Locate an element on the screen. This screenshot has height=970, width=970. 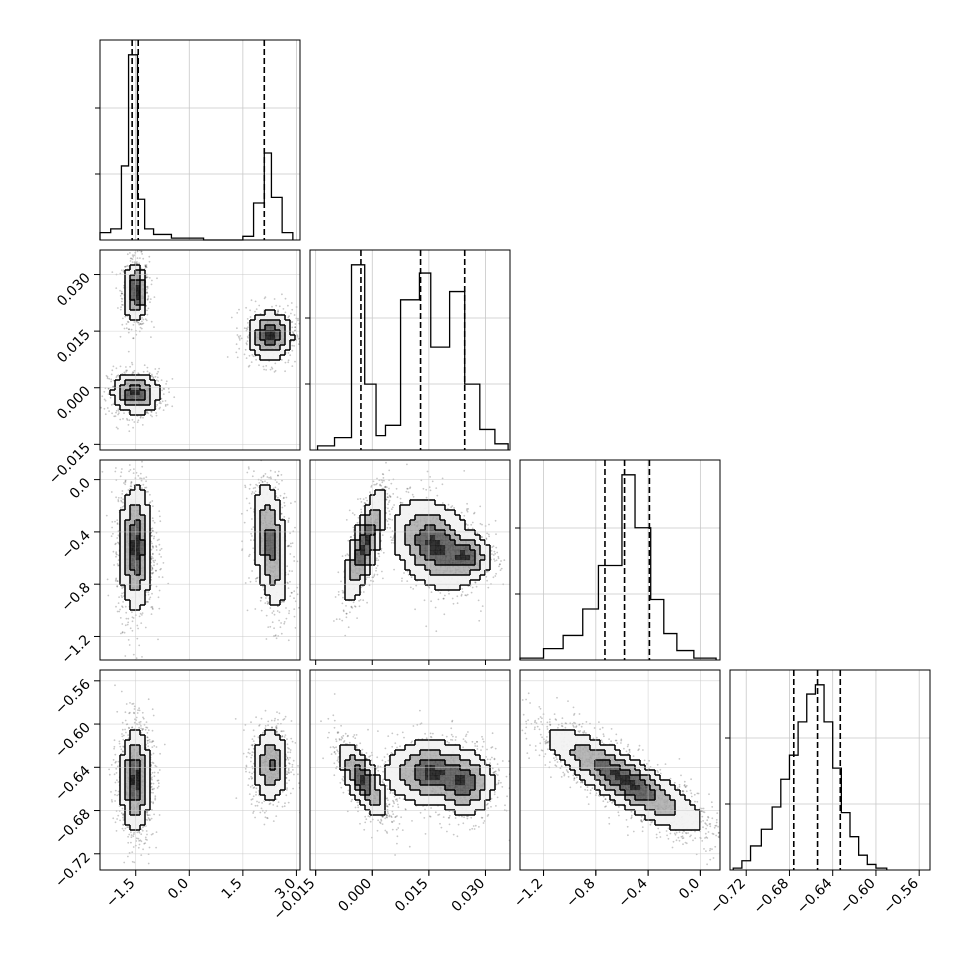
panel-content is located at coordinates (200, 558).